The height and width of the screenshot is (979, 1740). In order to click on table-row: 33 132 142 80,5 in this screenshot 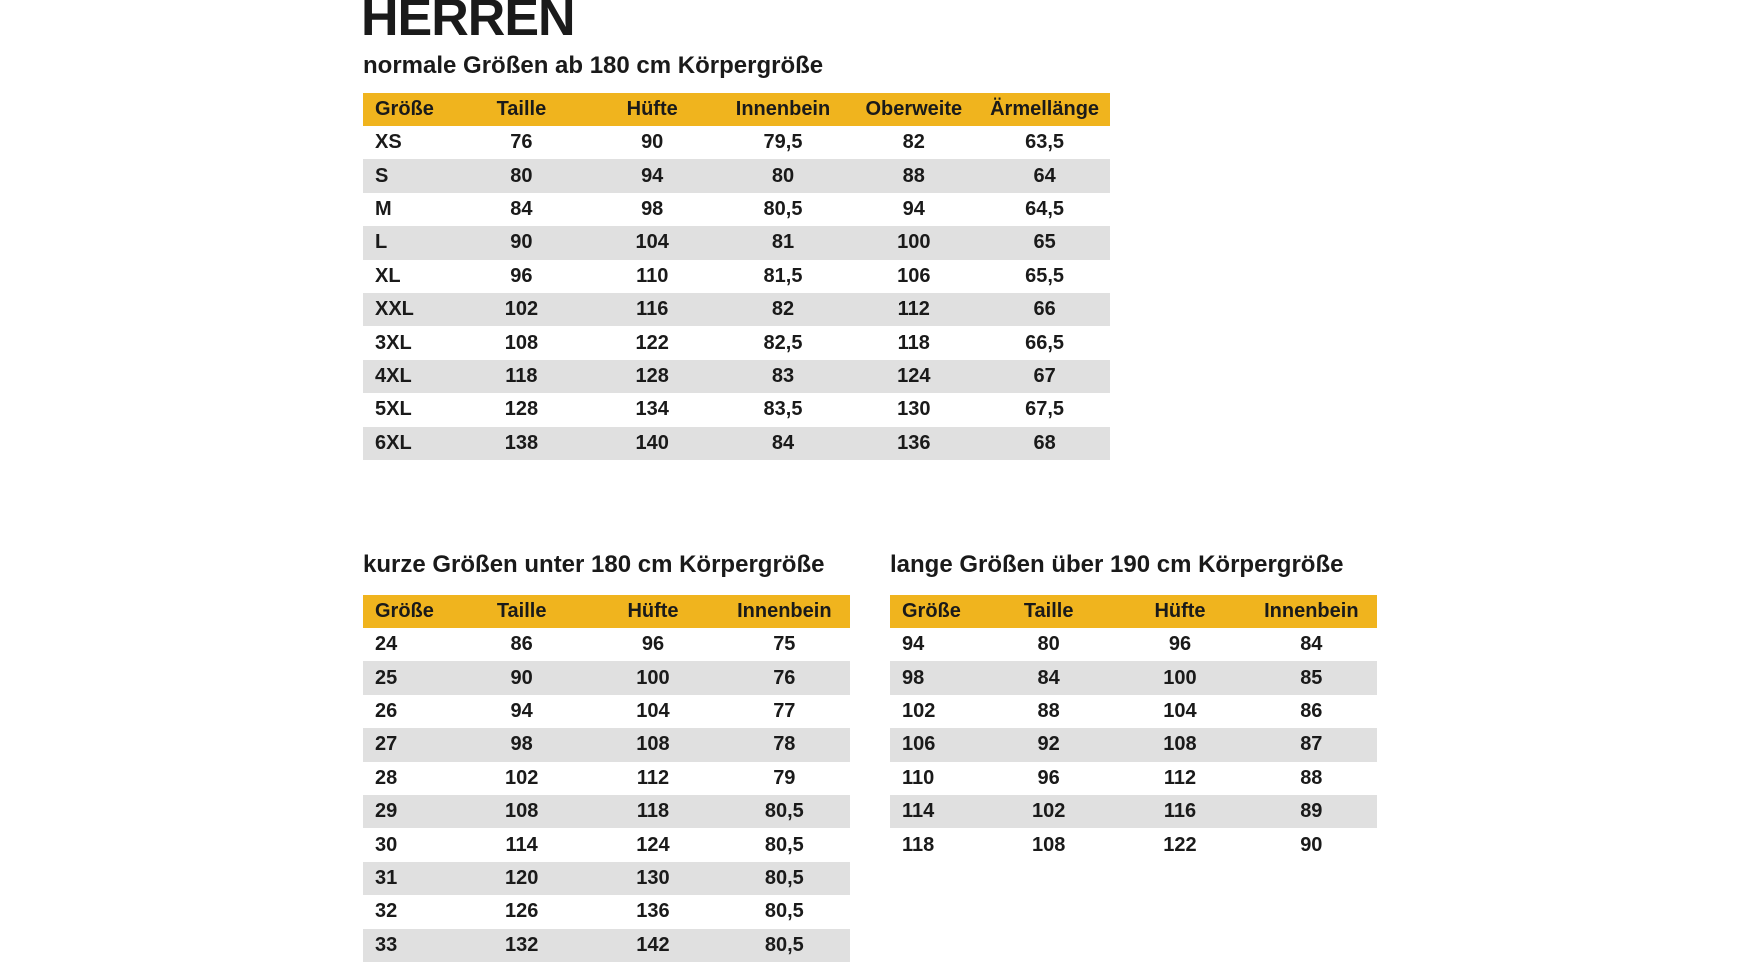, I will do `click(606, 945)`.